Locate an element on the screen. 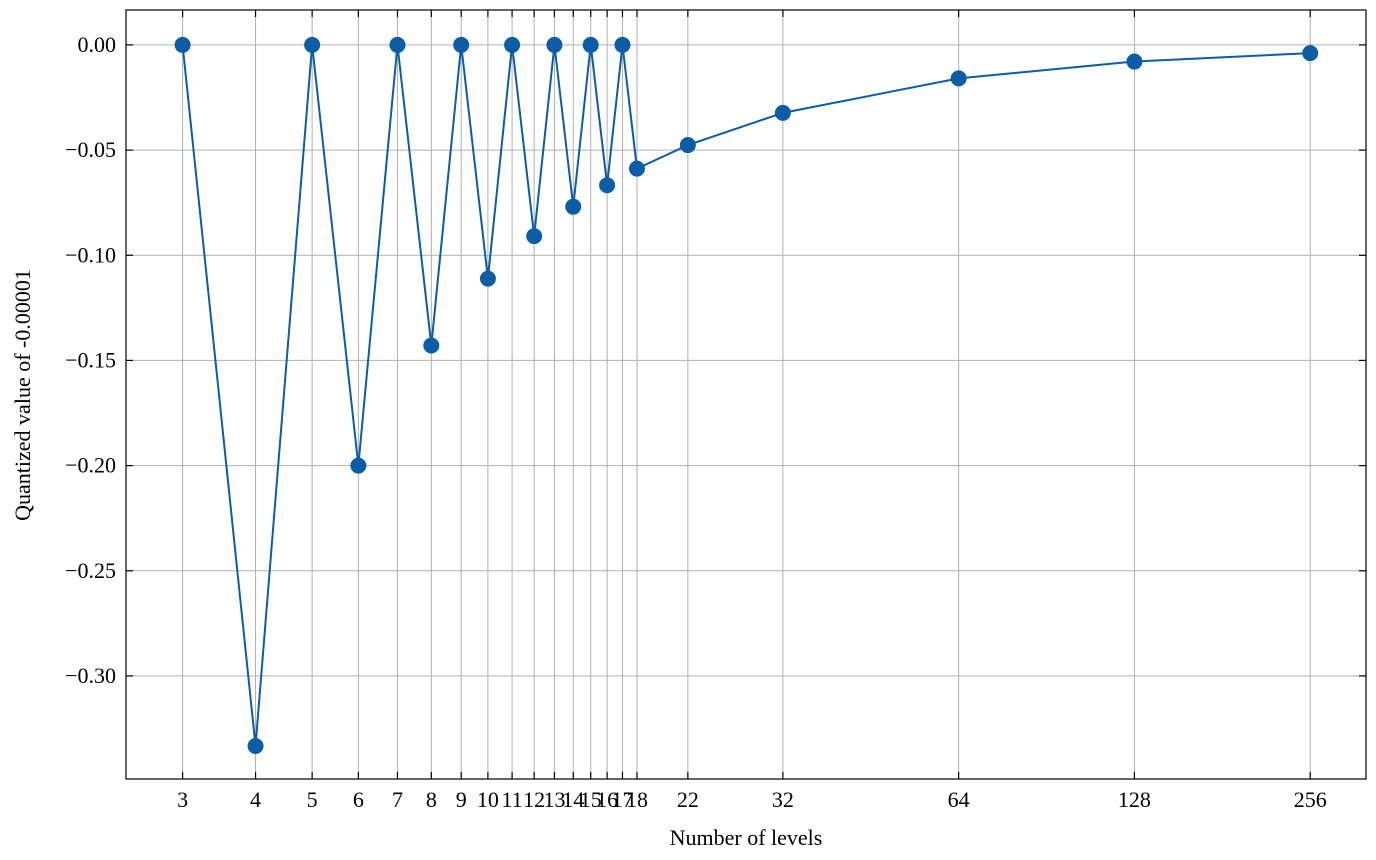  x-tick-label: 128 is located at coordinates (1134, 799).